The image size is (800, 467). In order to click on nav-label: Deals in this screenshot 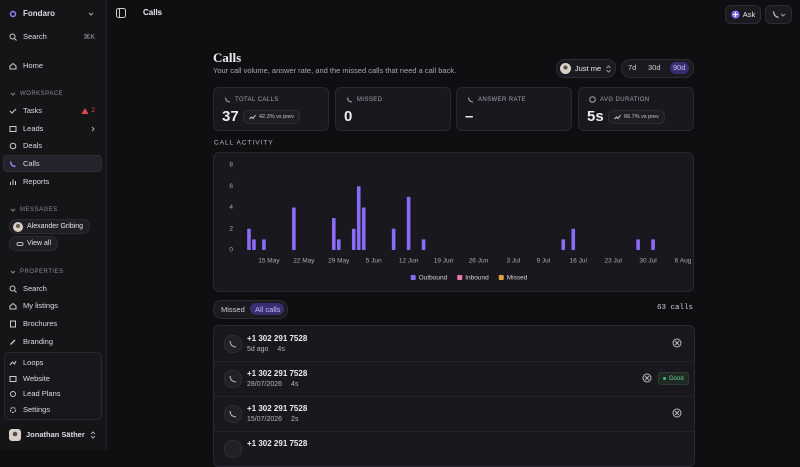, I will do `click(33, 145)`.